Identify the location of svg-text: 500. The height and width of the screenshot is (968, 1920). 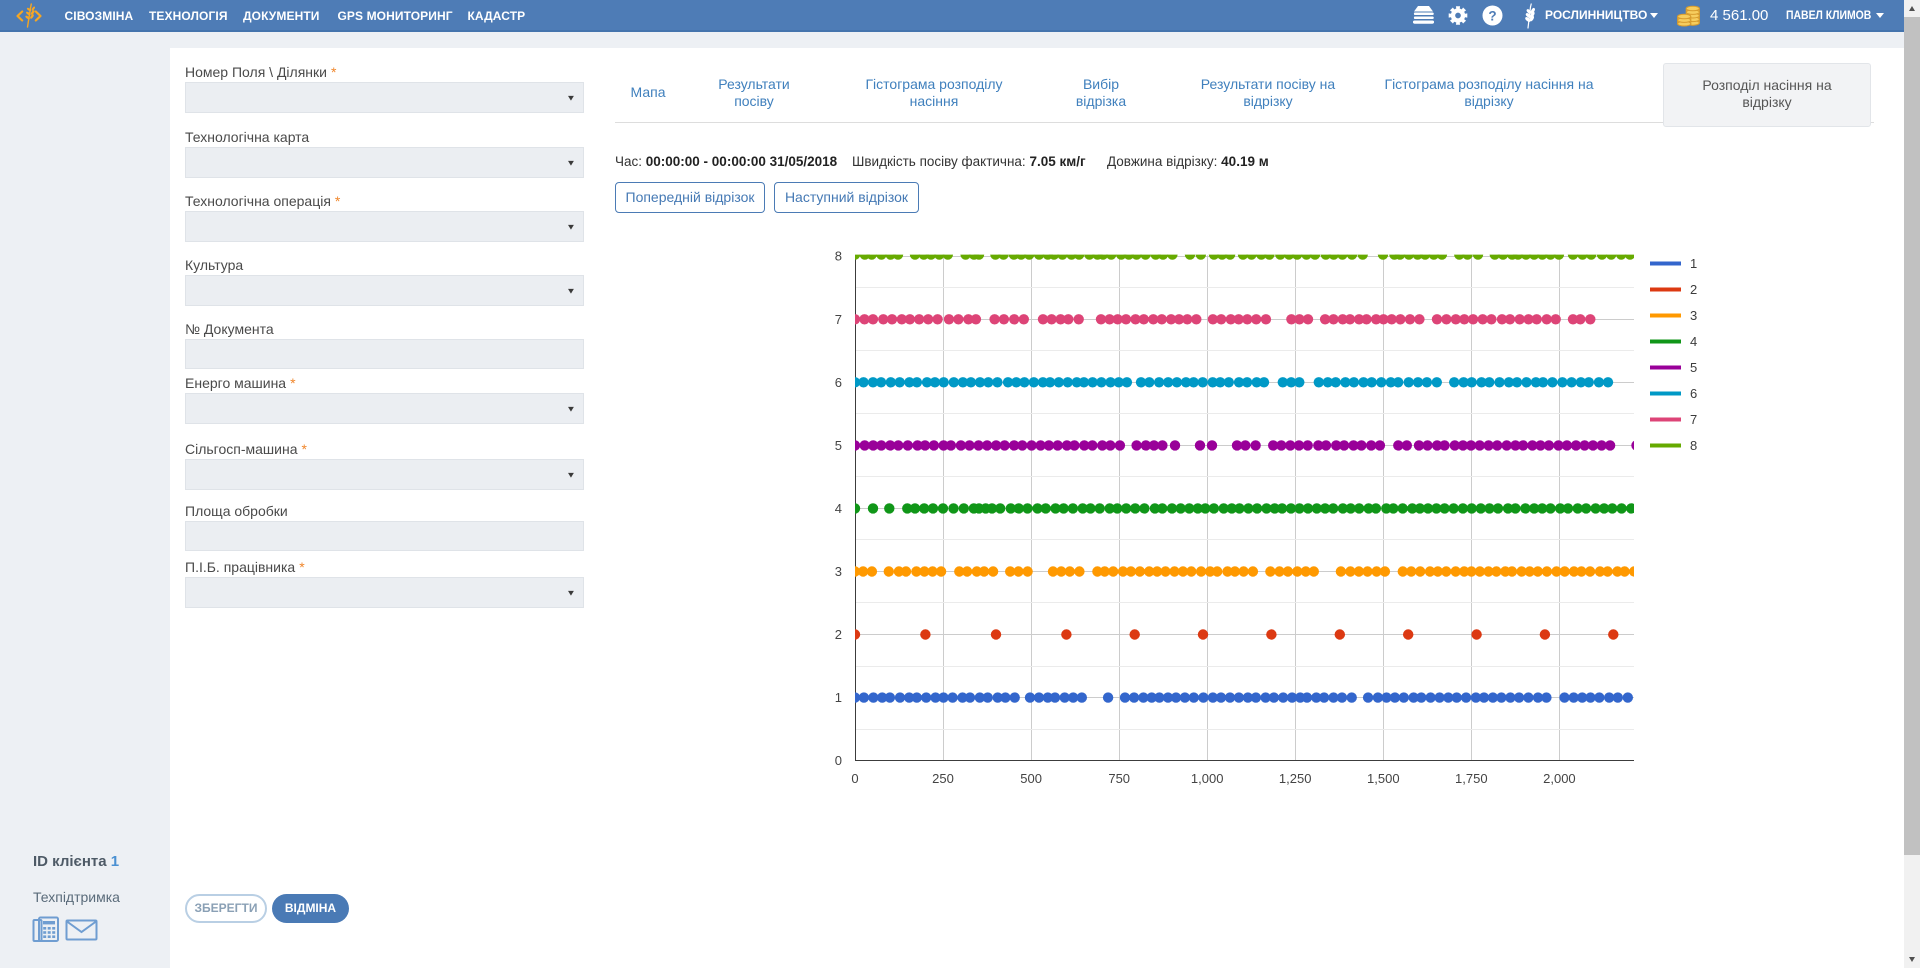
(1031, 778).